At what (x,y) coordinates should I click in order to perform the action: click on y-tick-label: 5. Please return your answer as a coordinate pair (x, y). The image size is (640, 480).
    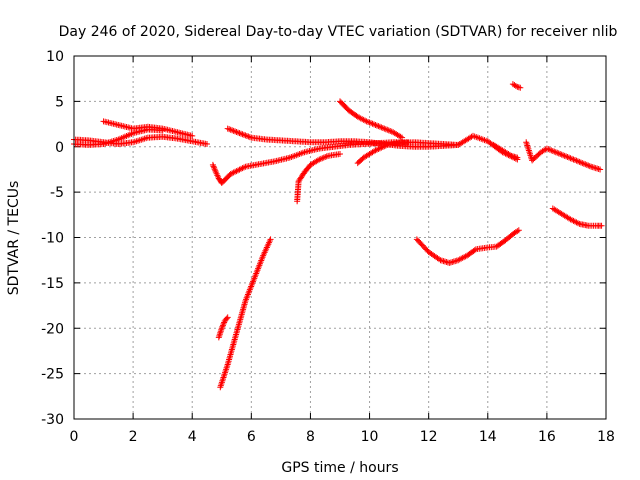
    Looking at the image, I should click on (59, 102).